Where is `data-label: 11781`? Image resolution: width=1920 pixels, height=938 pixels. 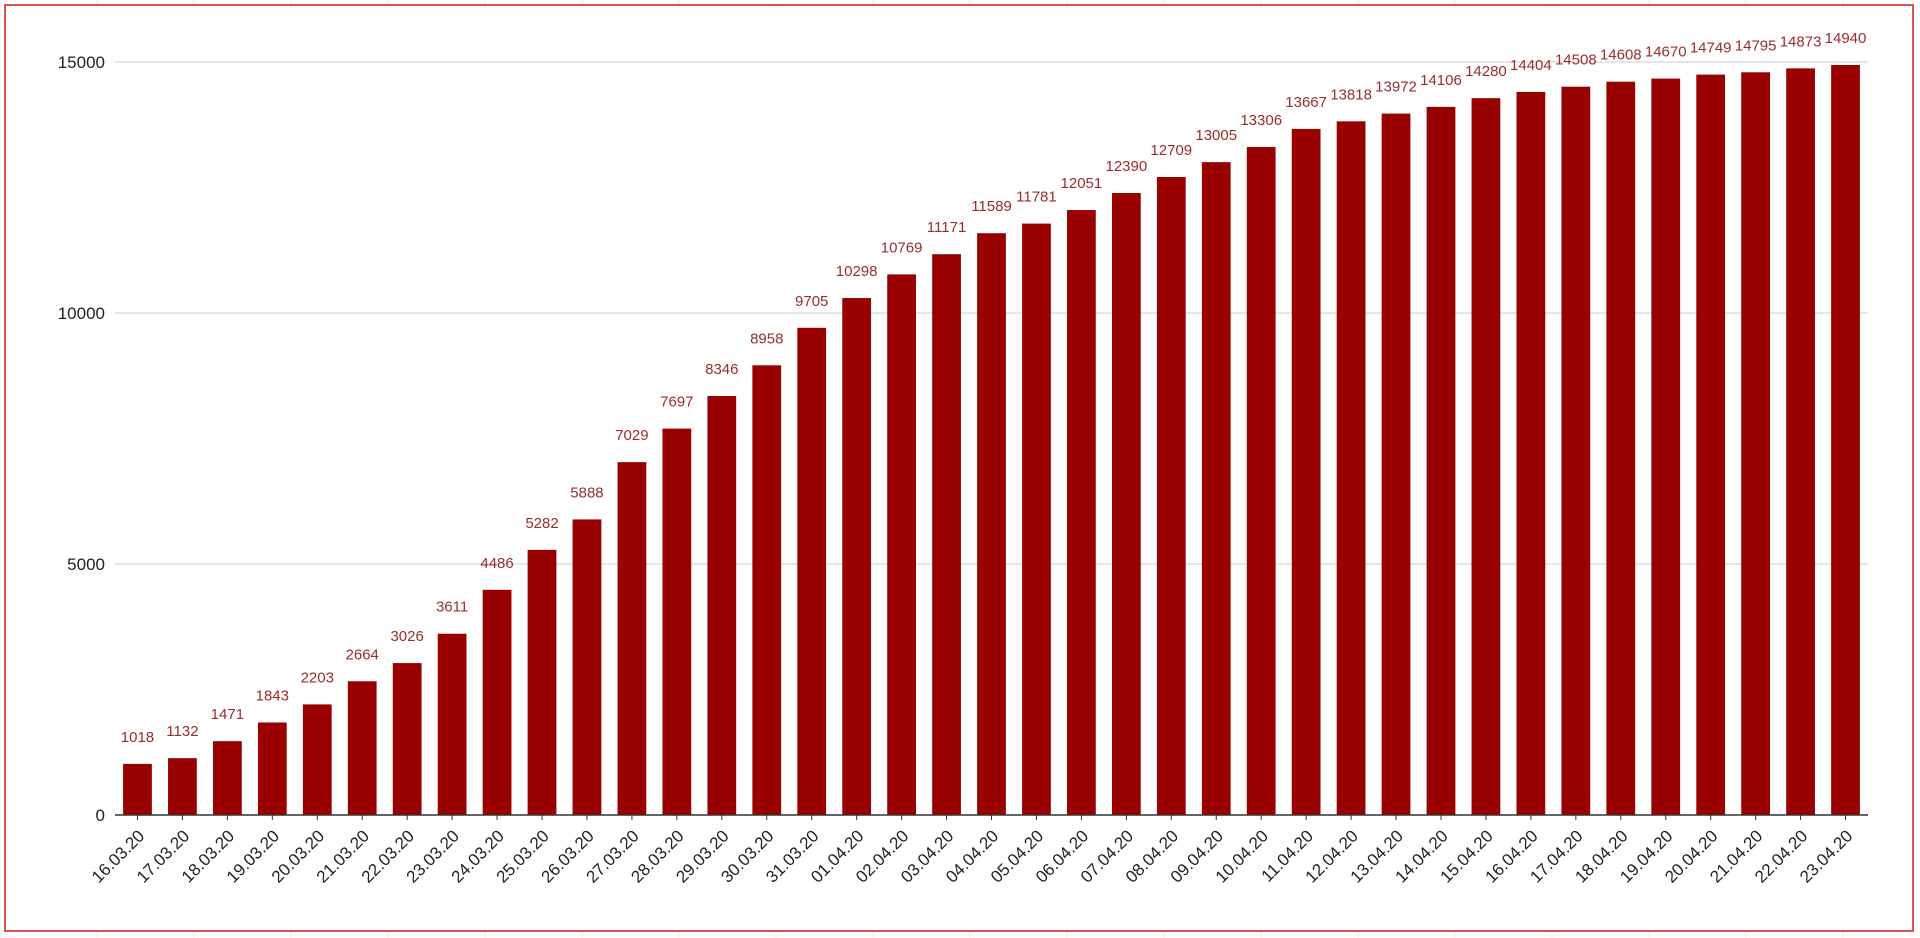
data-label: 11781 is located at coordinates (1036, 197).